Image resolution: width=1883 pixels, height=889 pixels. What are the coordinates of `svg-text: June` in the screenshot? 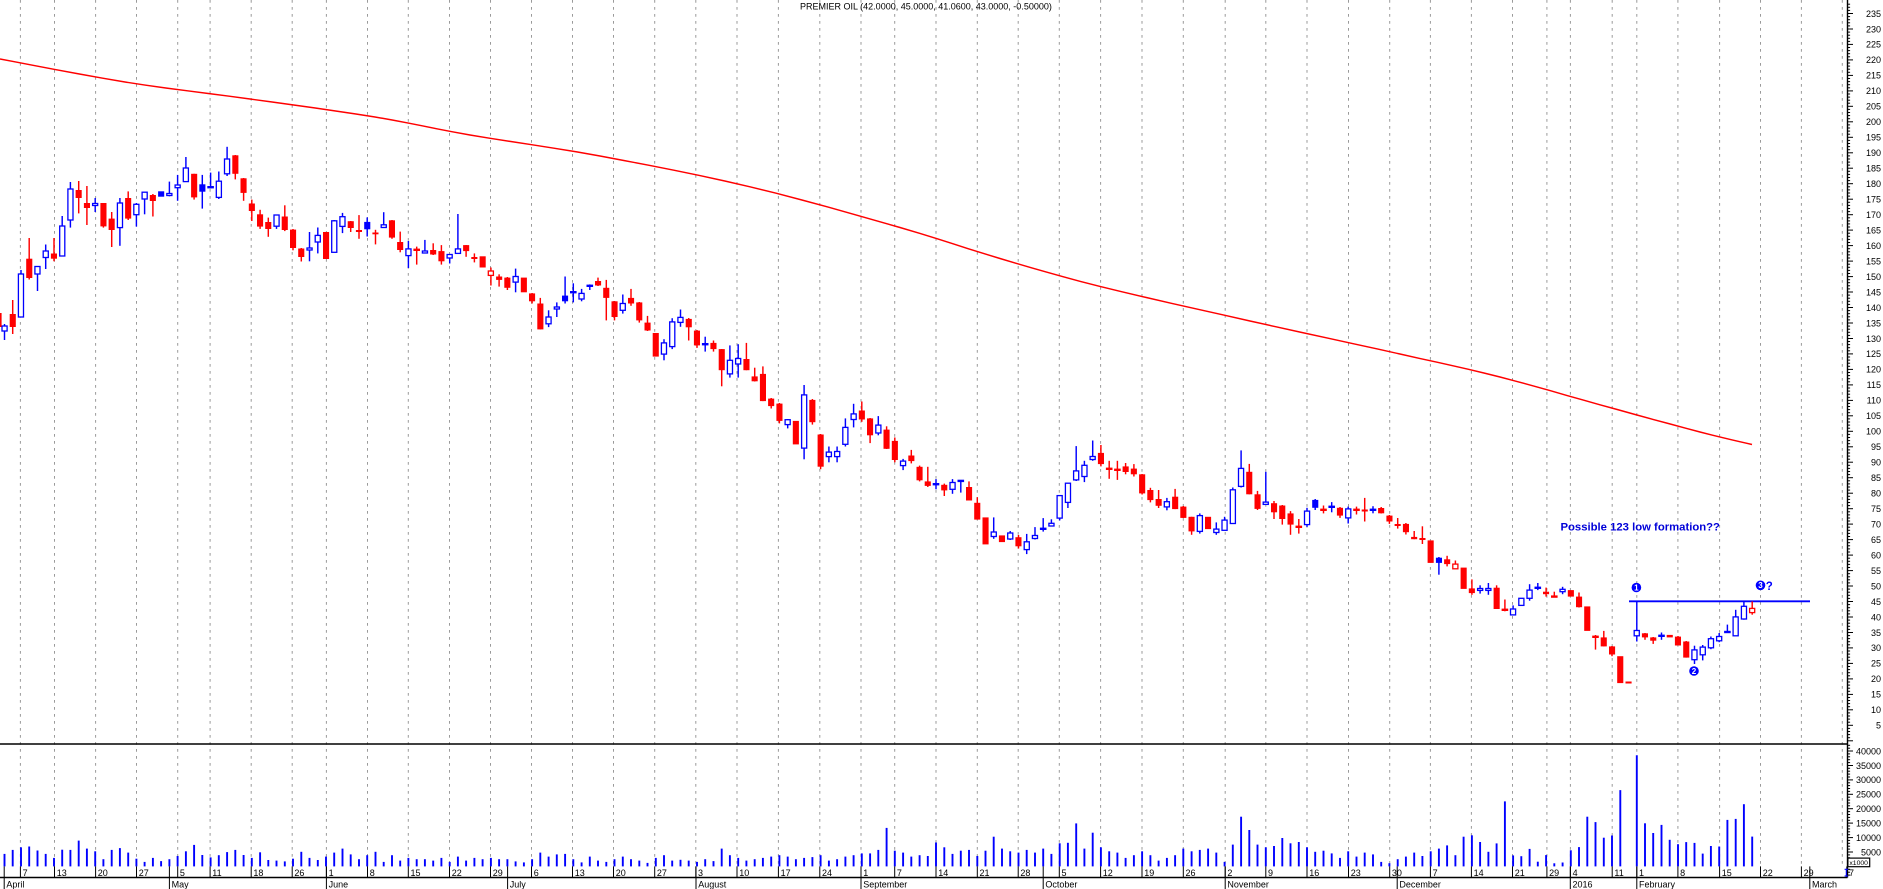 It's located at (339, 884).